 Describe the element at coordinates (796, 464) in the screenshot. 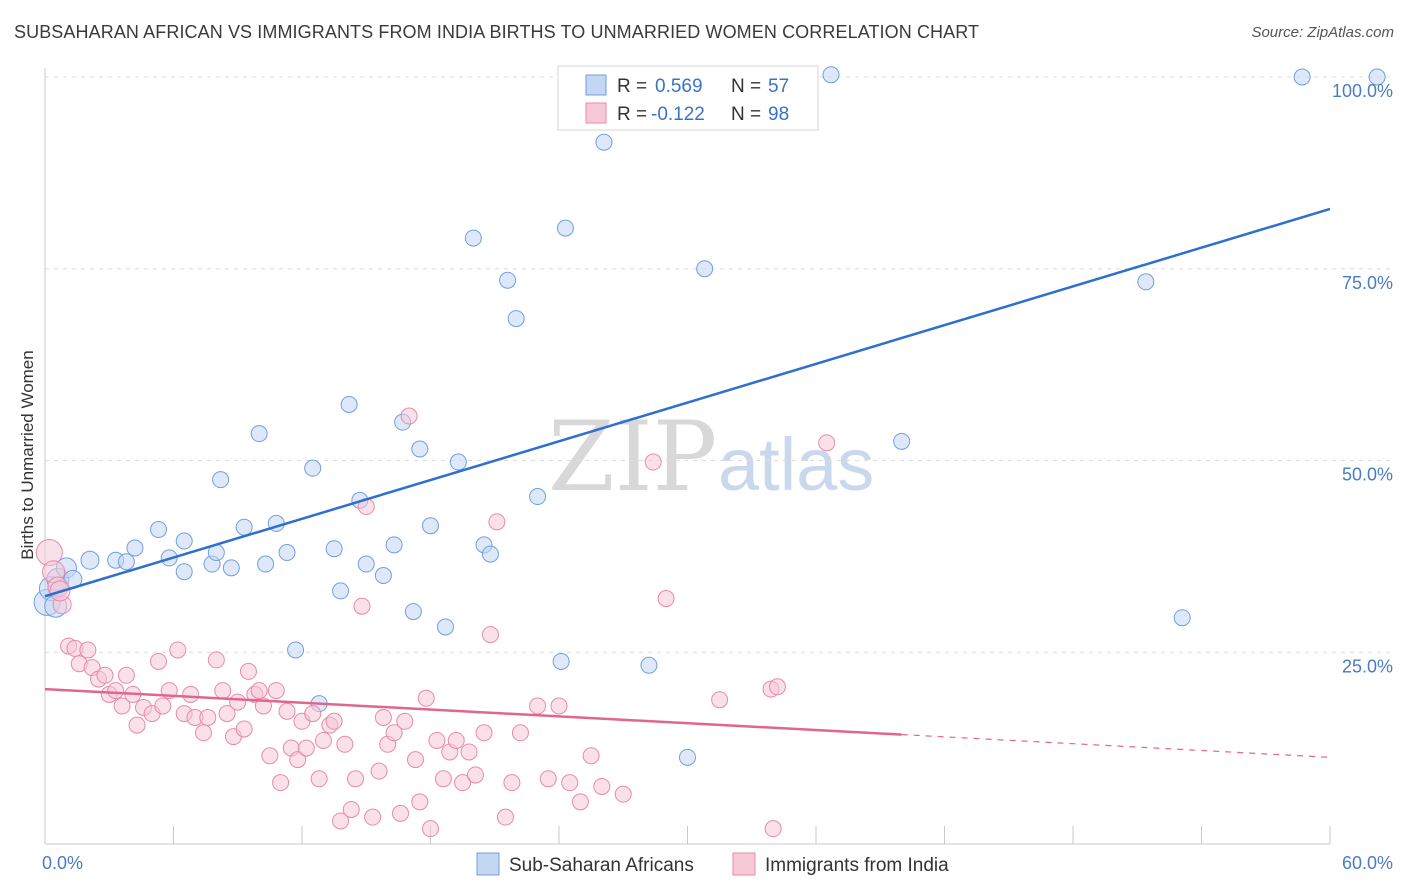

I see `watermark-atlas: atlas` at that location.